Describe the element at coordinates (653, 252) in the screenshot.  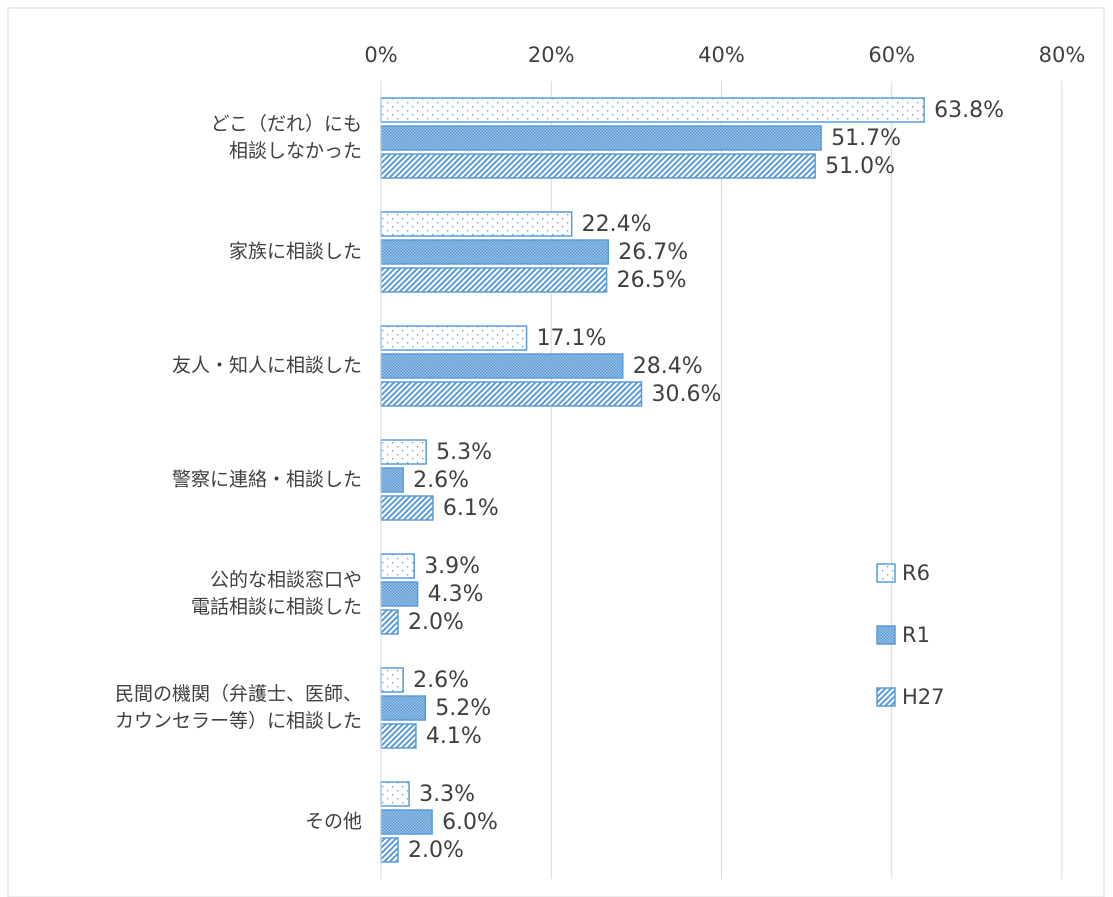
I see `value-label: 26.7%` at that location.